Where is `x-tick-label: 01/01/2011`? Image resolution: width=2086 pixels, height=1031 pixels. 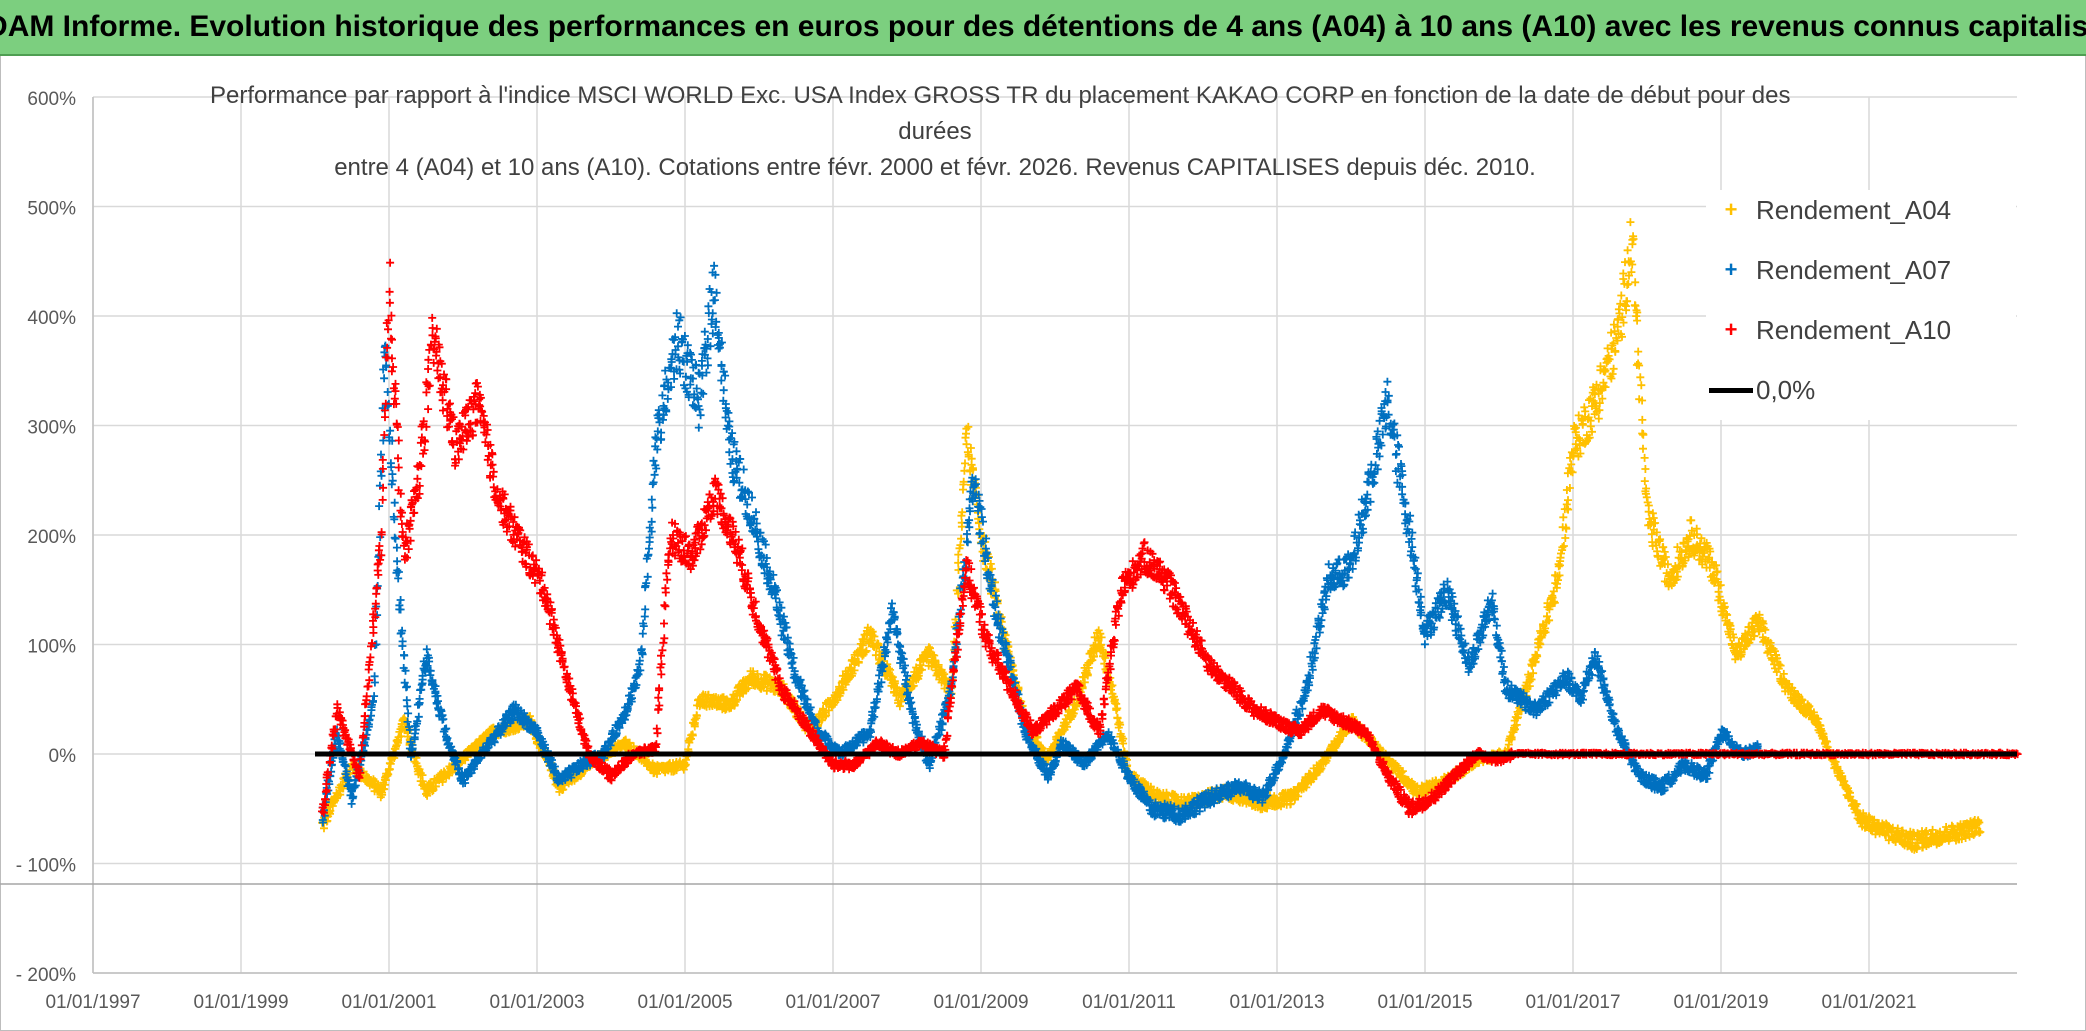 x-tick-label: 01/01/2011 is located at coordinates (1129, 1002).